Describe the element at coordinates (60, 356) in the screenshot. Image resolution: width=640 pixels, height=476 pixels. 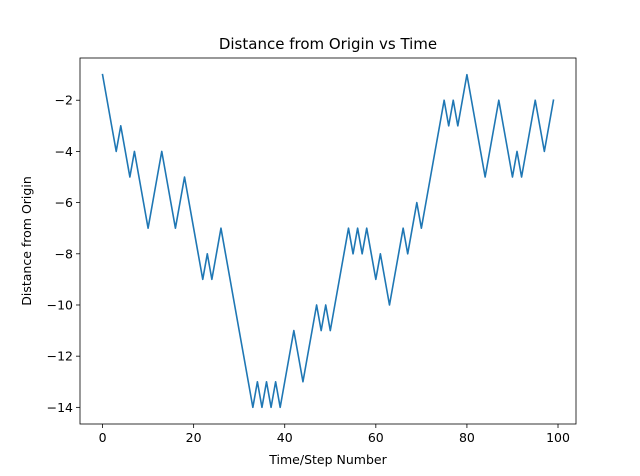
I see `y-tick-label: −12` at that location.